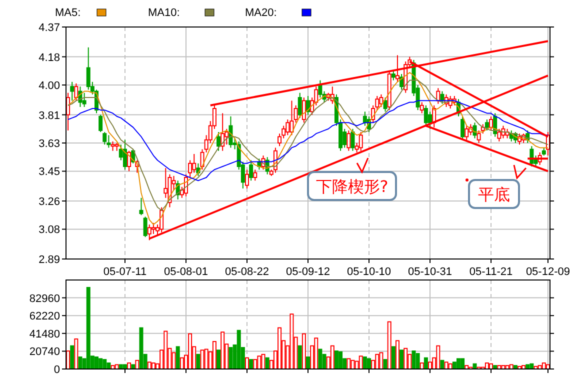 This screenshot has width=582, height=387. Describe the element at coordinates (308, 272) in the screenshot. I see `x-tick-label: 05-09-12` at that location.